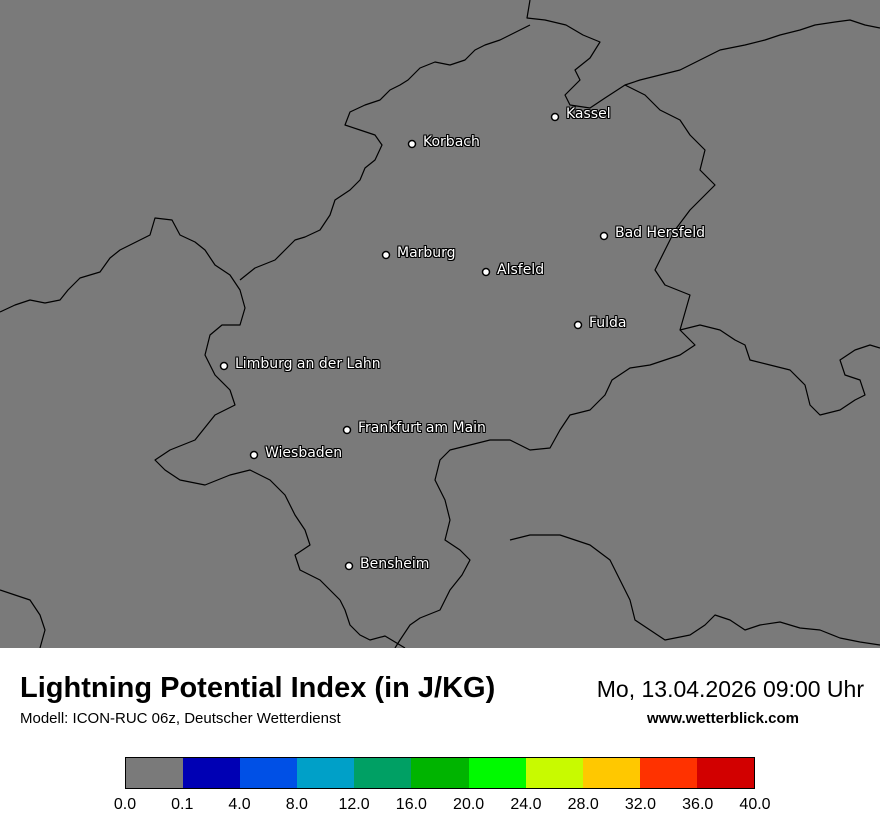  I want to click on hesse-border-north, so click(385, 152).